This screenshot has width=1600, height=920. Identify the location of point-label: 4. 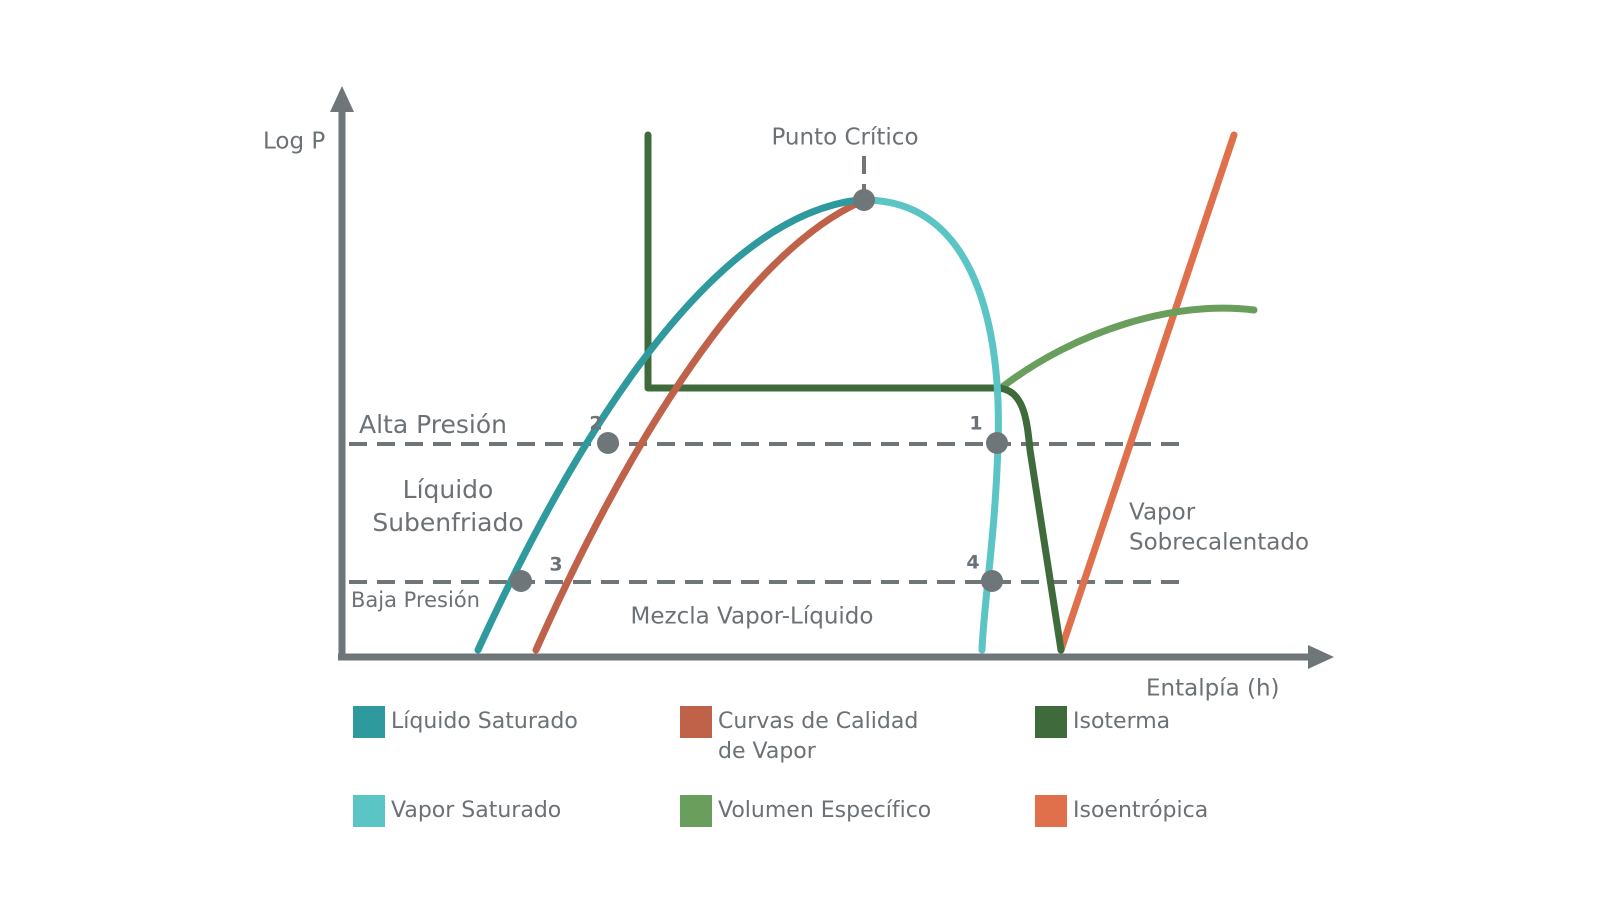
(972, 563).